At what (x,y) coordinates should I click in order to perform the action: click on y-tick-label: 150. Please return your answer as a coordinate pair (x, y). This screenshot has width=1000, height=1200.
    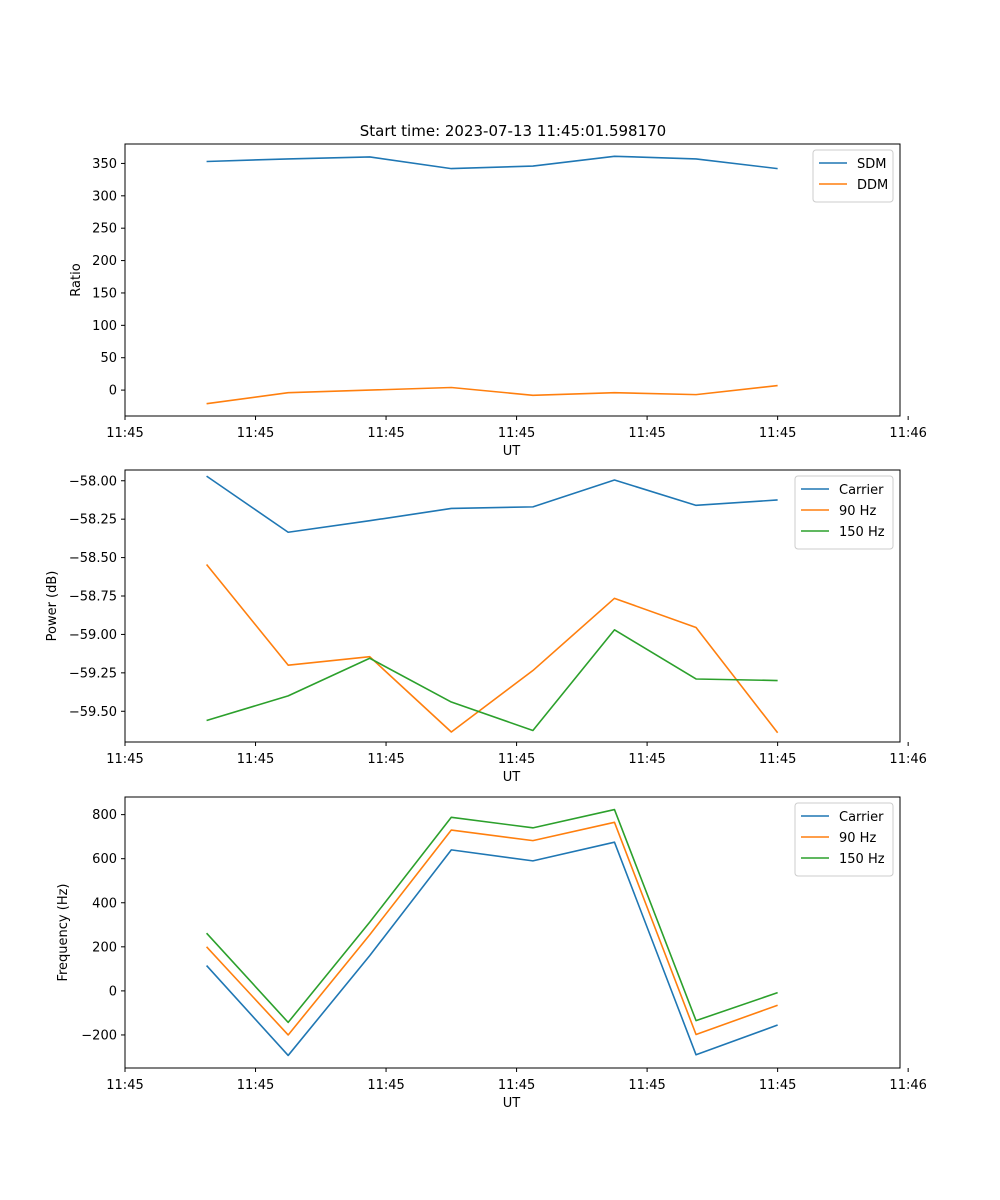
    Looking at the image, I should click on (104, 293).